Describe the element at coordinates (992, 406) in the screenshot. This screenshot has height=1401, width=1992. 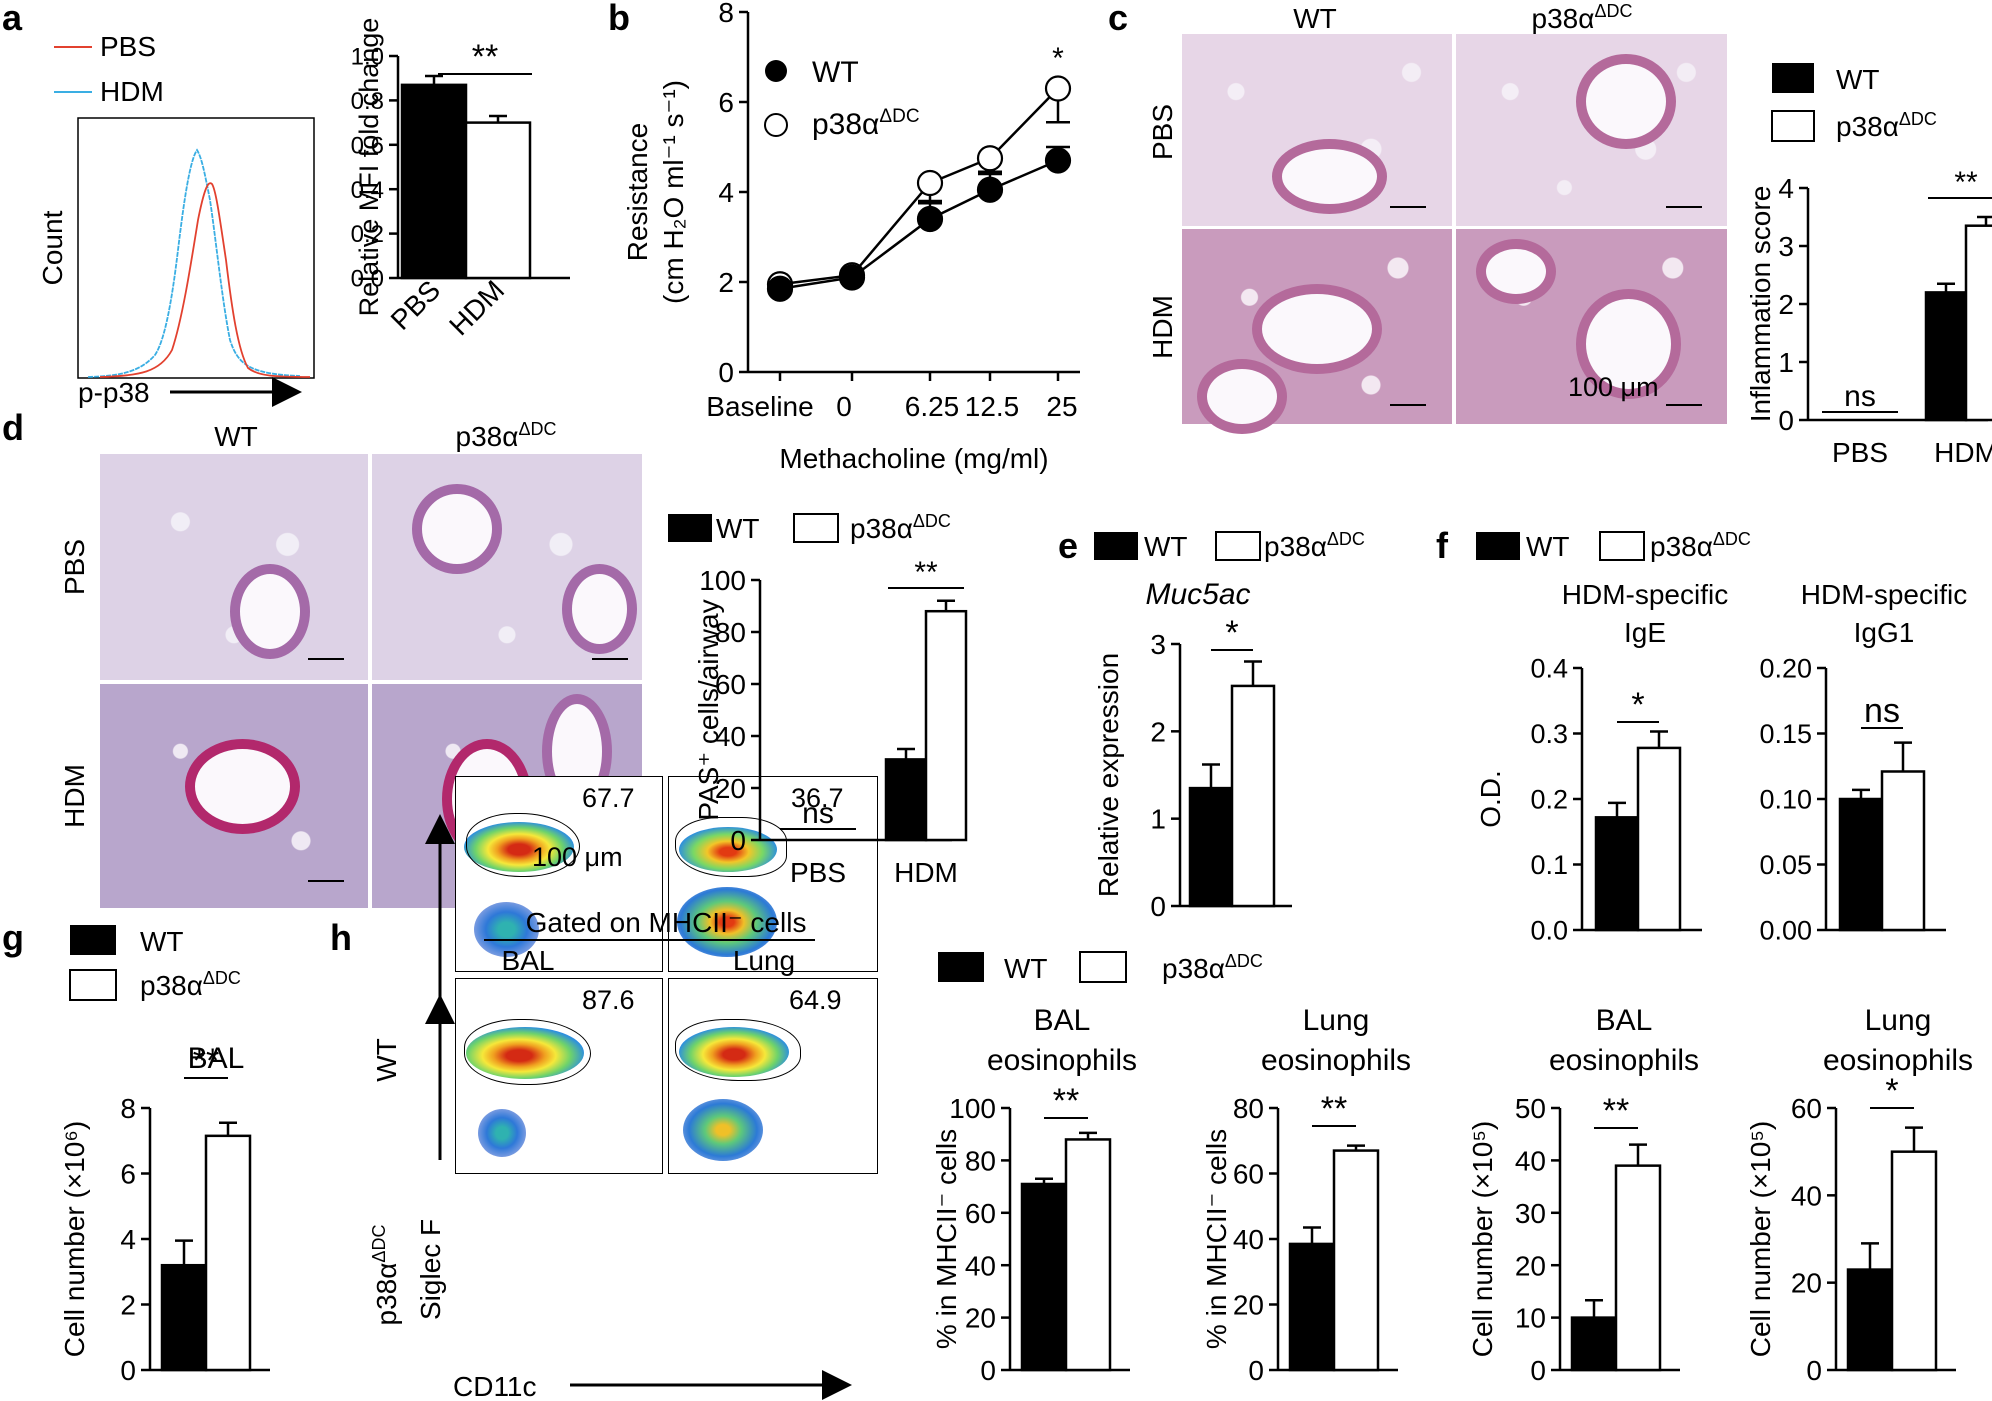
I see `x-tick-label: 12.5` at that location.